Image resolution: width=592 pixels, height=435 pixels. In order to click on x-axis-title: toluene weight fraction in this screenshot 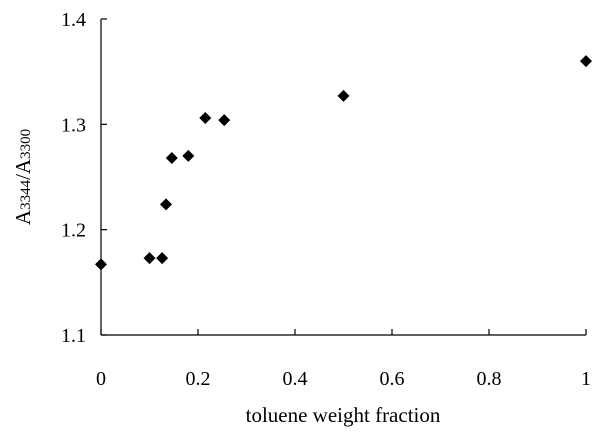, I will do `click(343, 415)`.